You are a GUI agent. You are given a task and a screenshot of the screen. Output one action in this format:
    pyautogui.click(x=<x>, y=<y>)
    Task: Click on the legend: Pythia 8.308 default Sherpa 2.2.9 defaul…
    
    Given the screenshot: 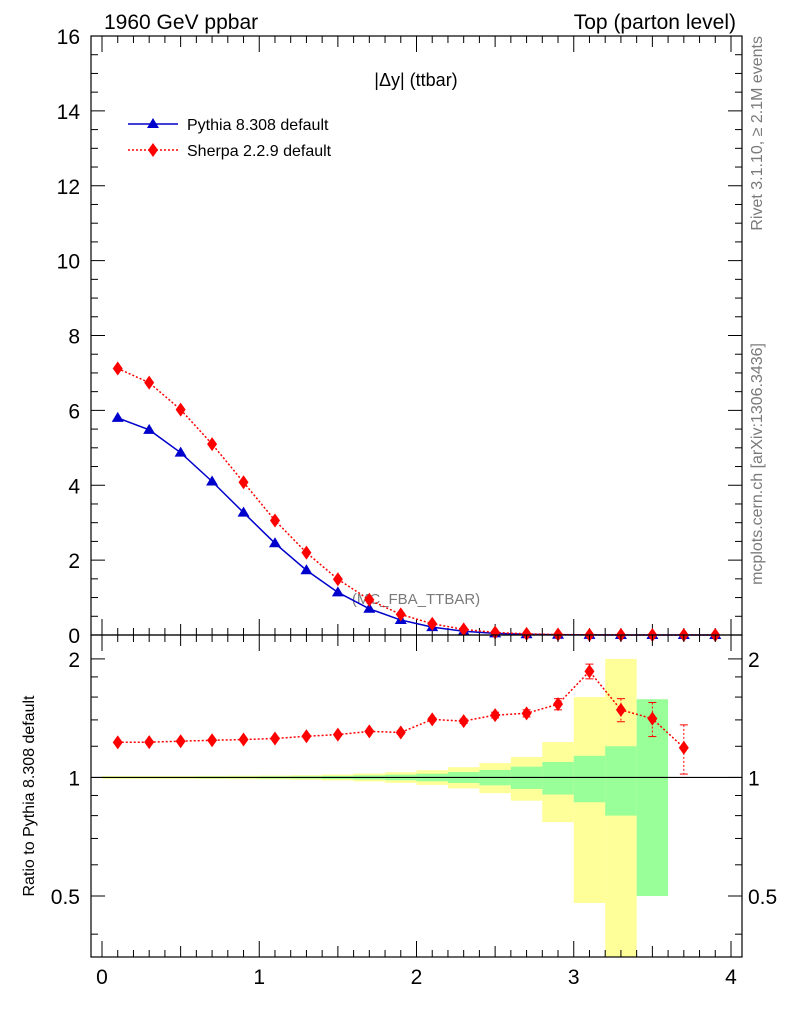 What is the action you would take?
    pyautogui.click(x=230, y=138)
    